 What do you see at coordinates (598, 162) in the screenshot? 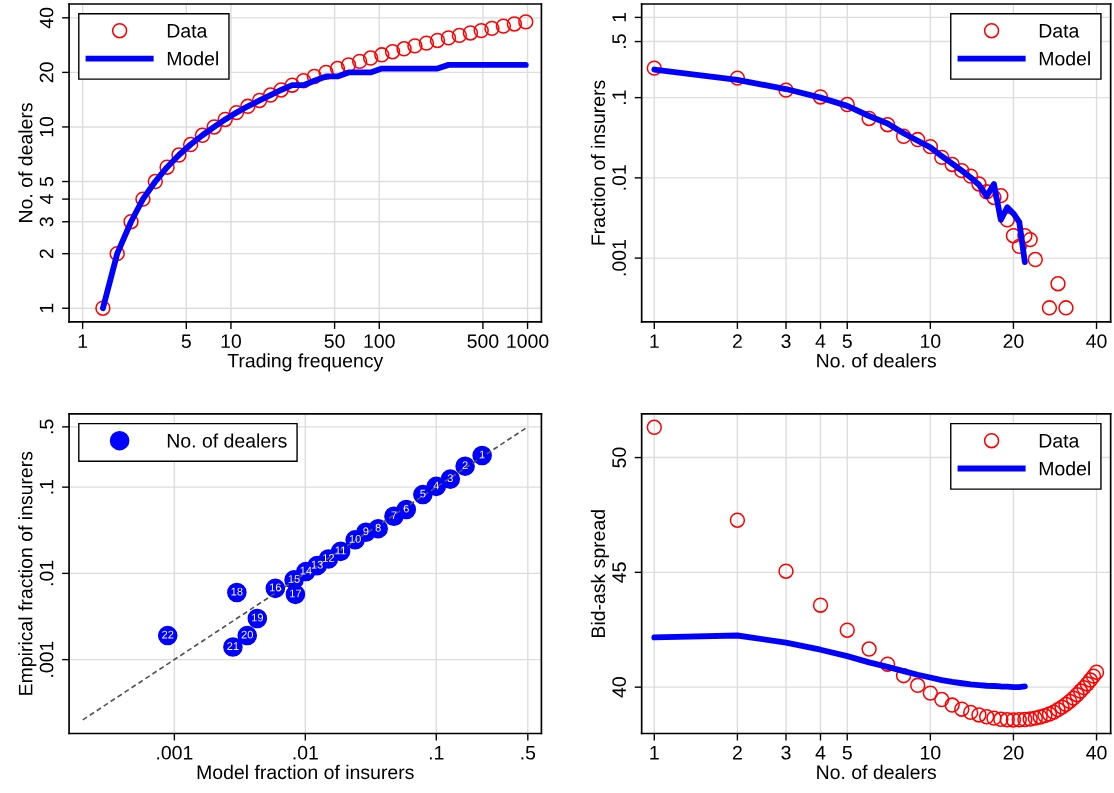
I see `y-axis-title: Fraction of insurers` at bounding box center [598, 162].